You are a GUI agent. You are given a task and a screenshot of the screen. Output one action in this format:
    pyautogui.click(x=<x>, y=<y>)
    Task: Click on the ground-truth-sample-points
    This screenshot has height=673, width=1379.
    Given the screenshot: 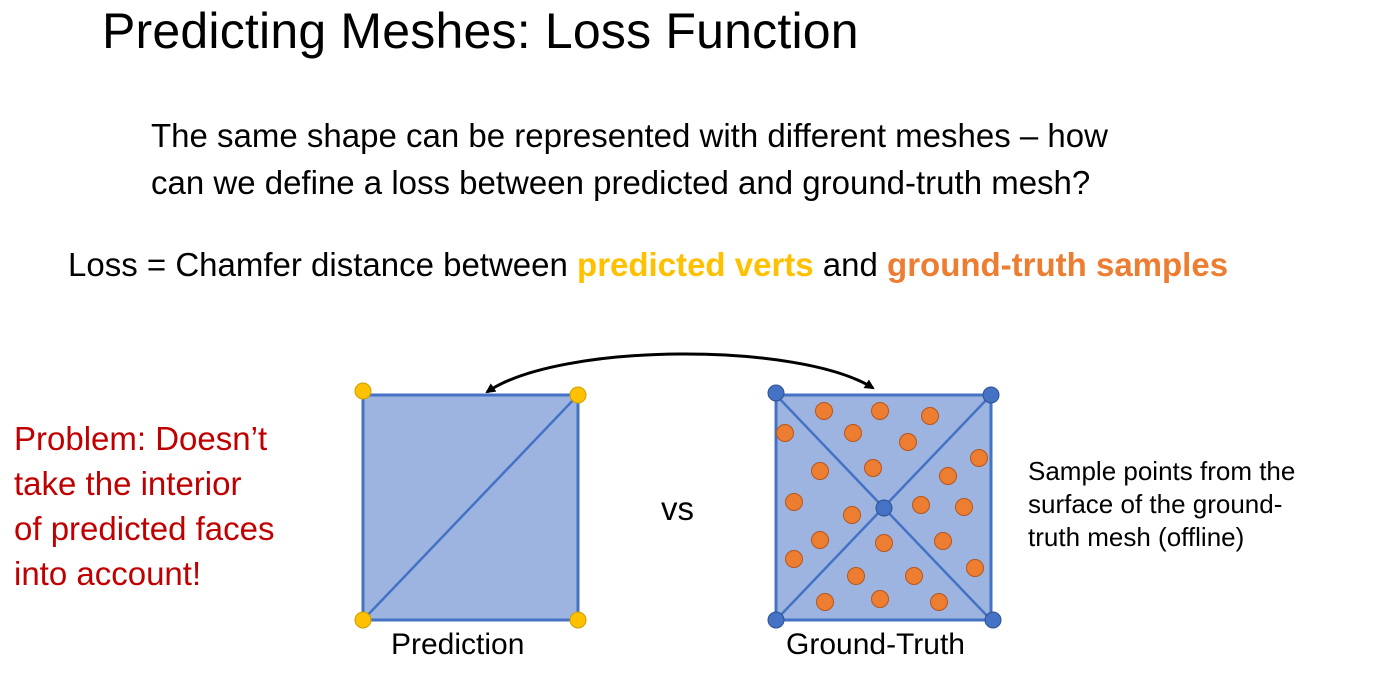 What is the action you would take?
    pyautogui.click(x=882, y=506)
    